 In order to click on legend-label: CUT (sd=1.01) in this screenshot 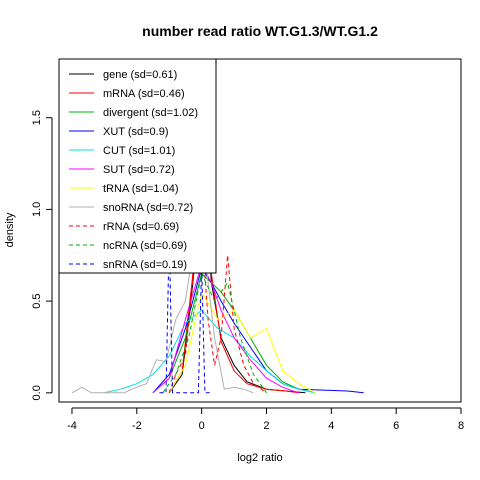, I will do `click(139, 151)`.